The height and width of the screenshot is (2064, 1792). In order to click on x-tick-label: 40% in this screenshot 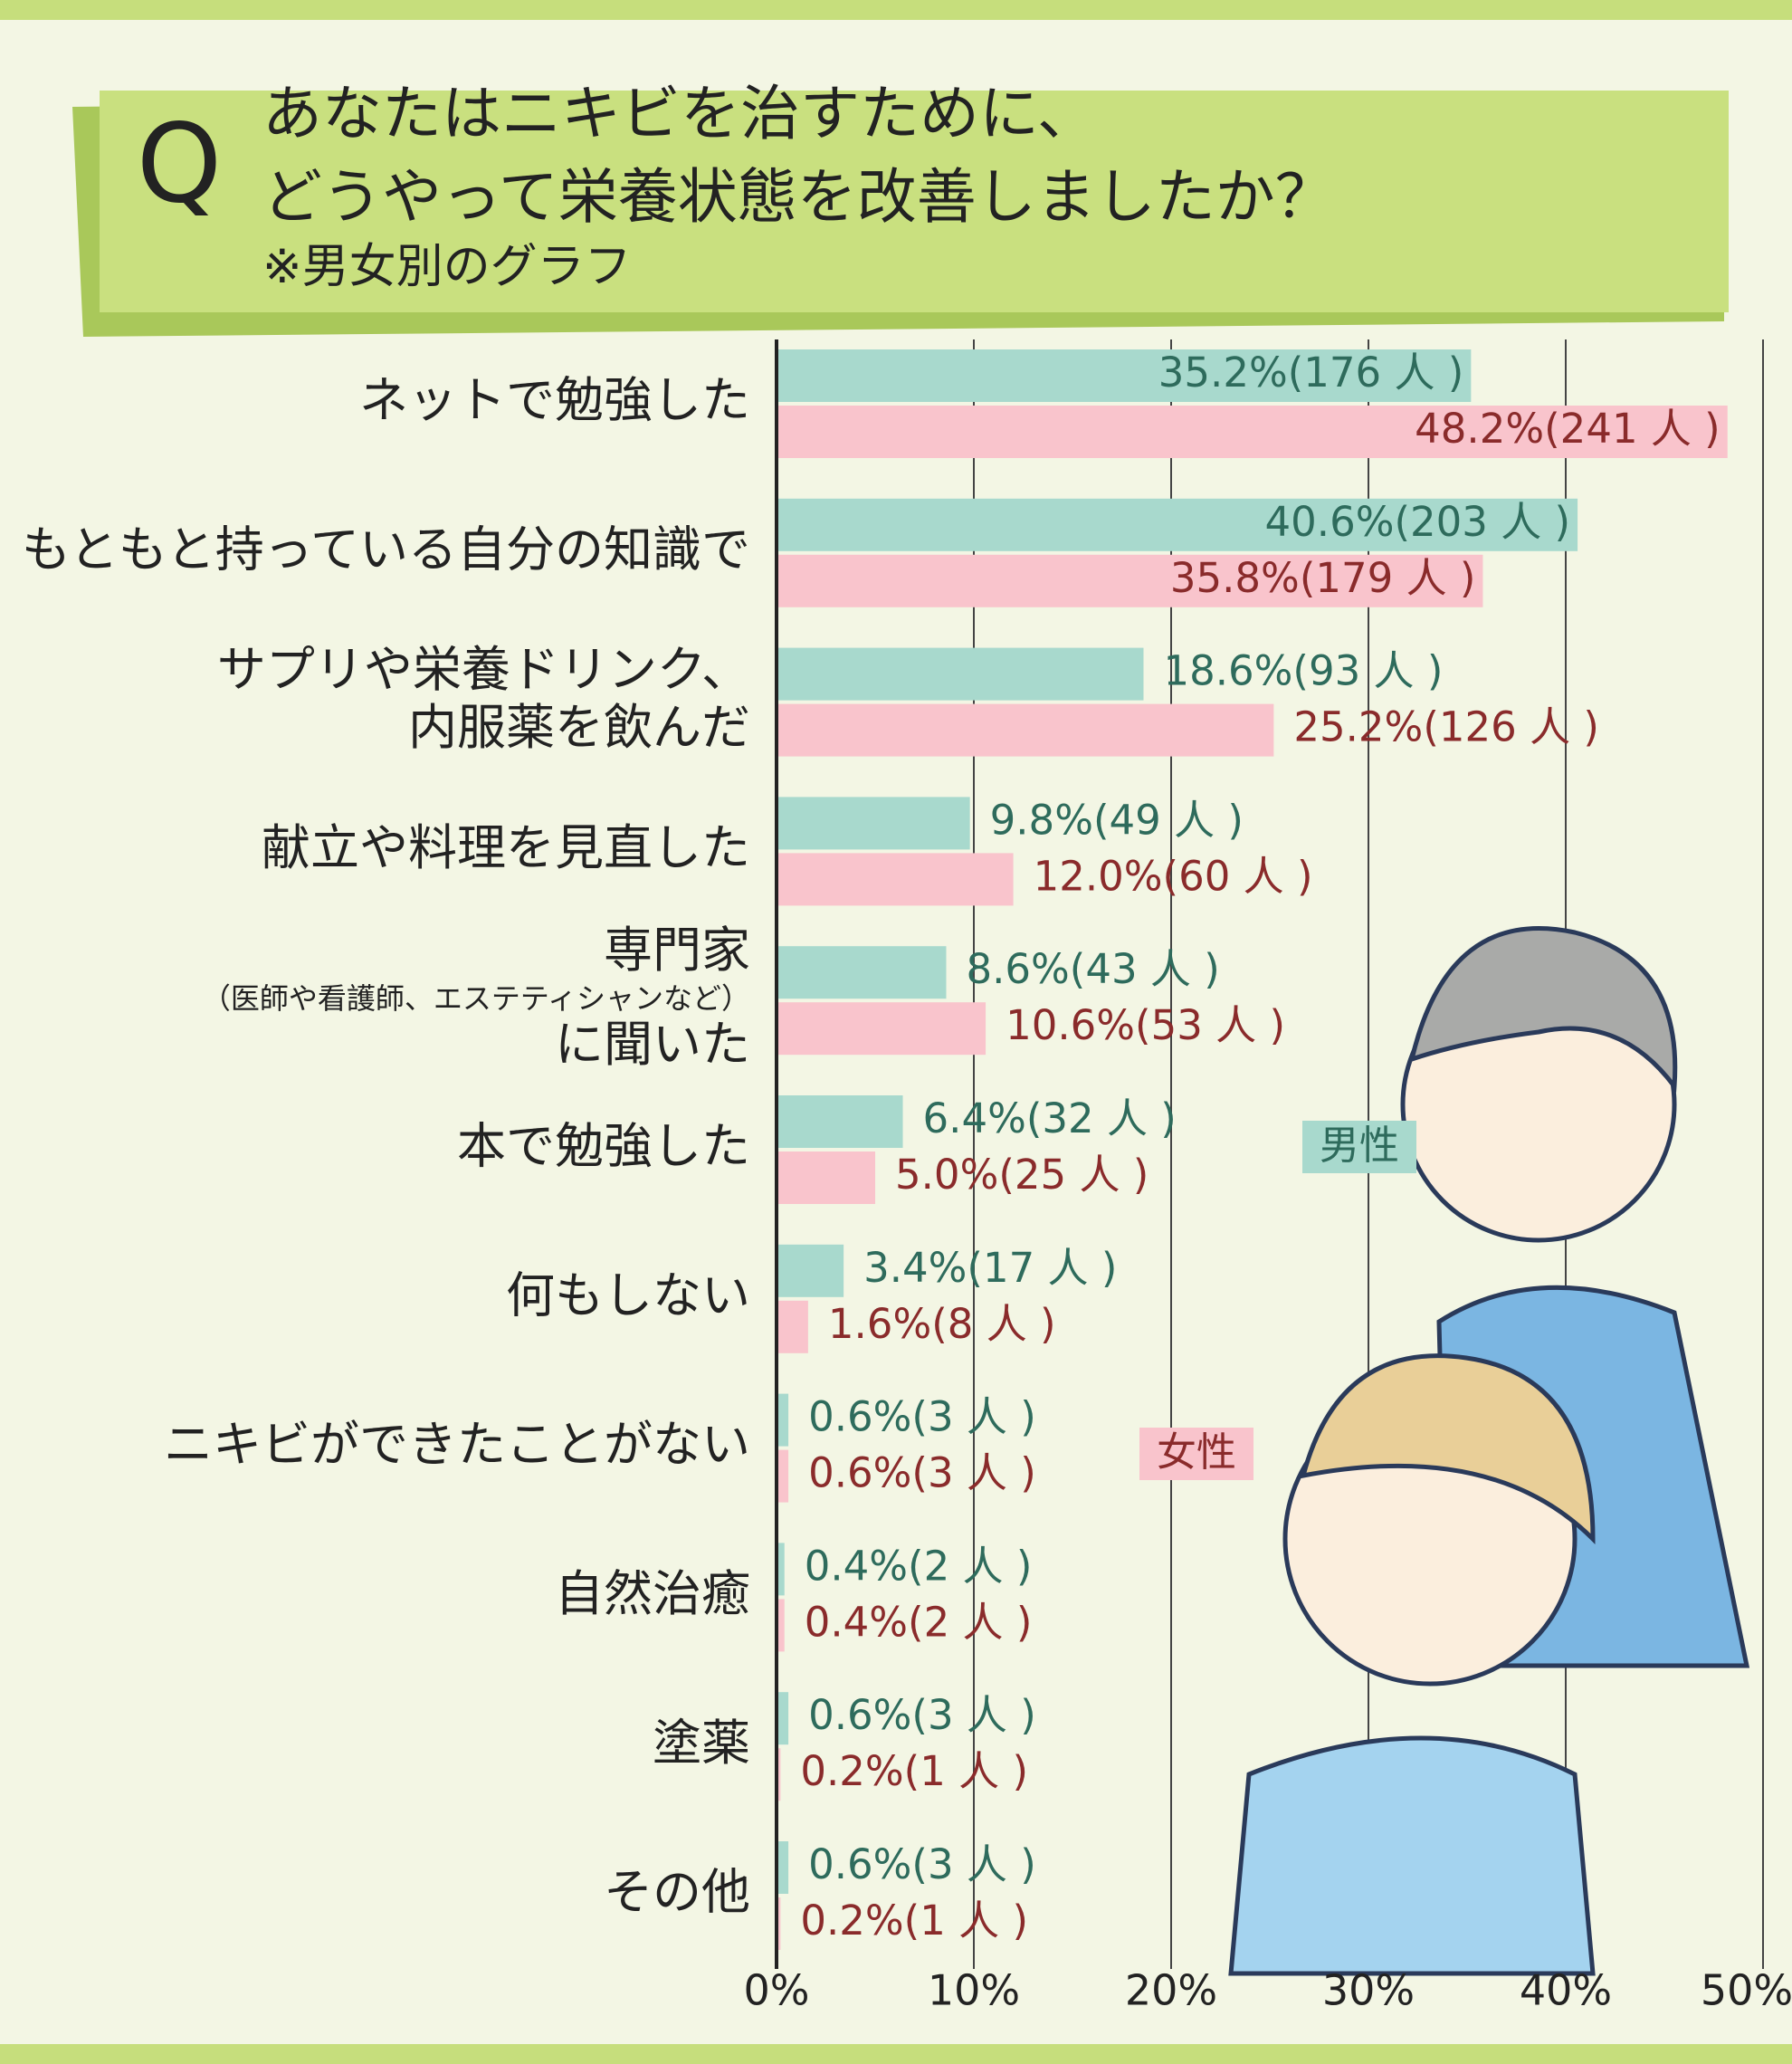, I will do `click(1566, 1990)`.